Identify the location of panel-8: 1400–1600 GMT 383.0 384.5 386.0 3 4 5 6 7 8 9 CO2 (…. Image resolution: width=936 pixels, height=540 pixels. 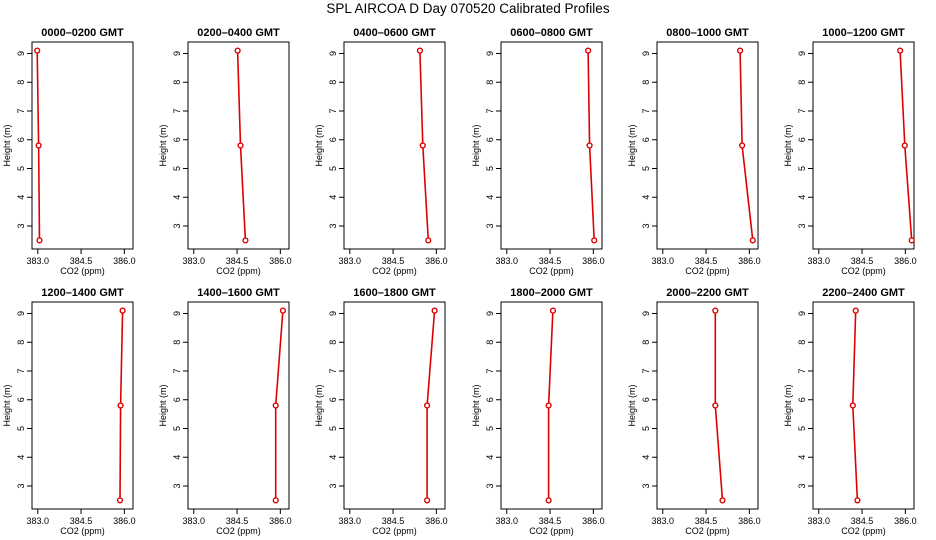
(225, 411).